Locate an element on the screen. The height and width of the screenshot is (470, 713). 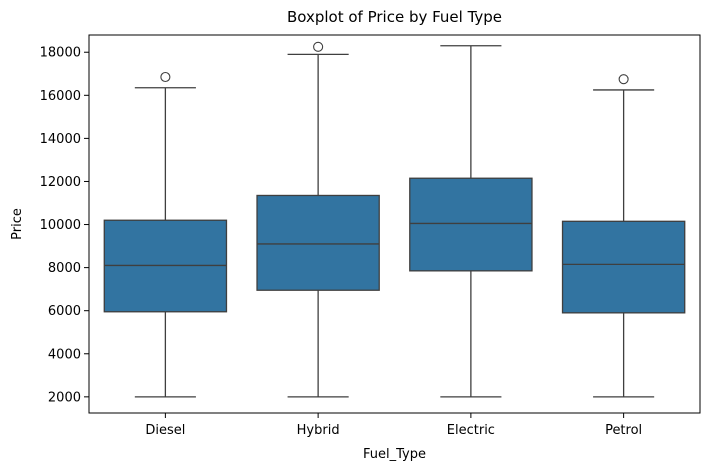
x-tick-label-diesel: Diesel is located at coordinates (165, 430).